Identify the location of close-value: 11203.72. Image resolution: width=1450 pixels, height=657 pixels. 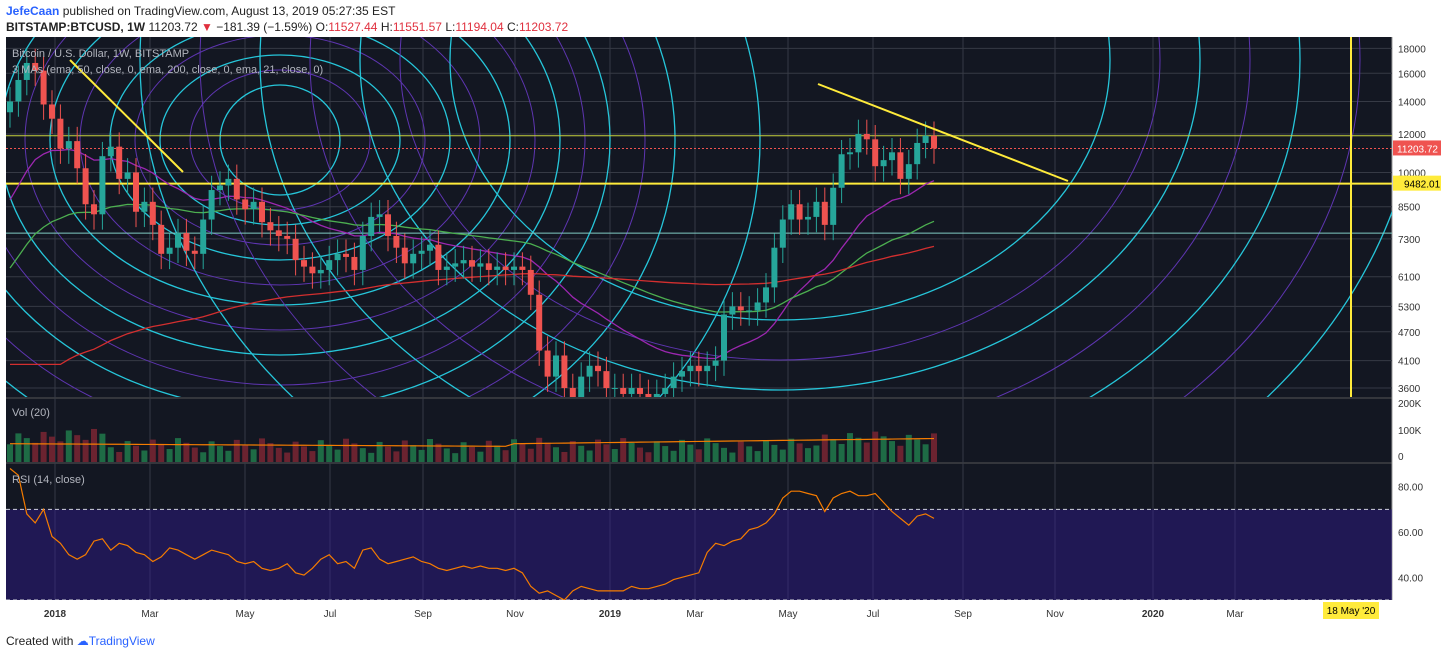
(543, 27).